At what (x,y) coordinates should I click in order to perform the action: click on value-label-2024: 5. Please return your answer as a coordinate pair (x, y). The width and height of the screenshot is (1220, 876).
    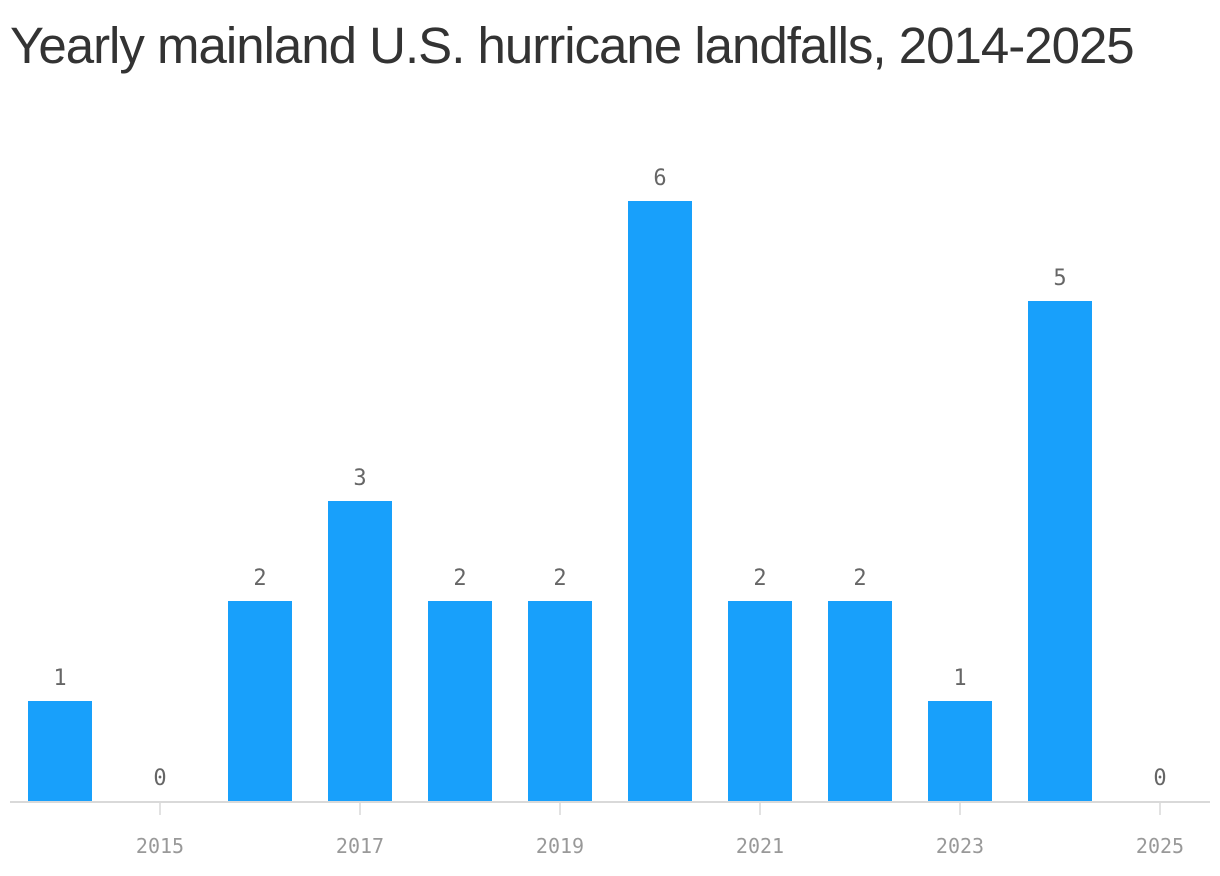
    Looking at the image, I should click on (1059, 278).